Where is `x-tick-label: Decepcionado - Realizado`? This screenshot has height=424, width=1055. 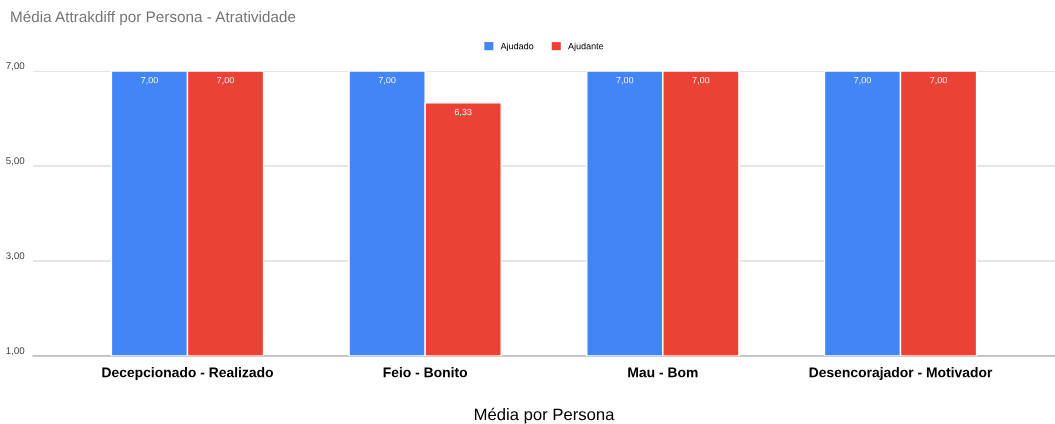 x-tick-label: Decepcionado - Realizado is located at coordinates (187, 374).